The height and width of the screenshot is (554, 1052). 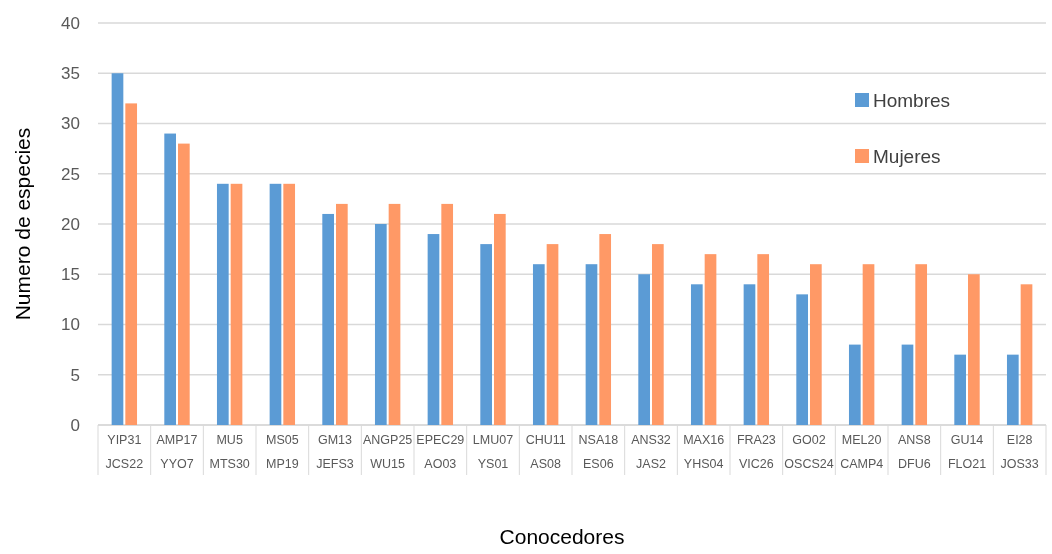 What do you see at coordinates (75, 425) in the screenshot?
I see `y-tick-label: 0` at bounding box center [75, 425].